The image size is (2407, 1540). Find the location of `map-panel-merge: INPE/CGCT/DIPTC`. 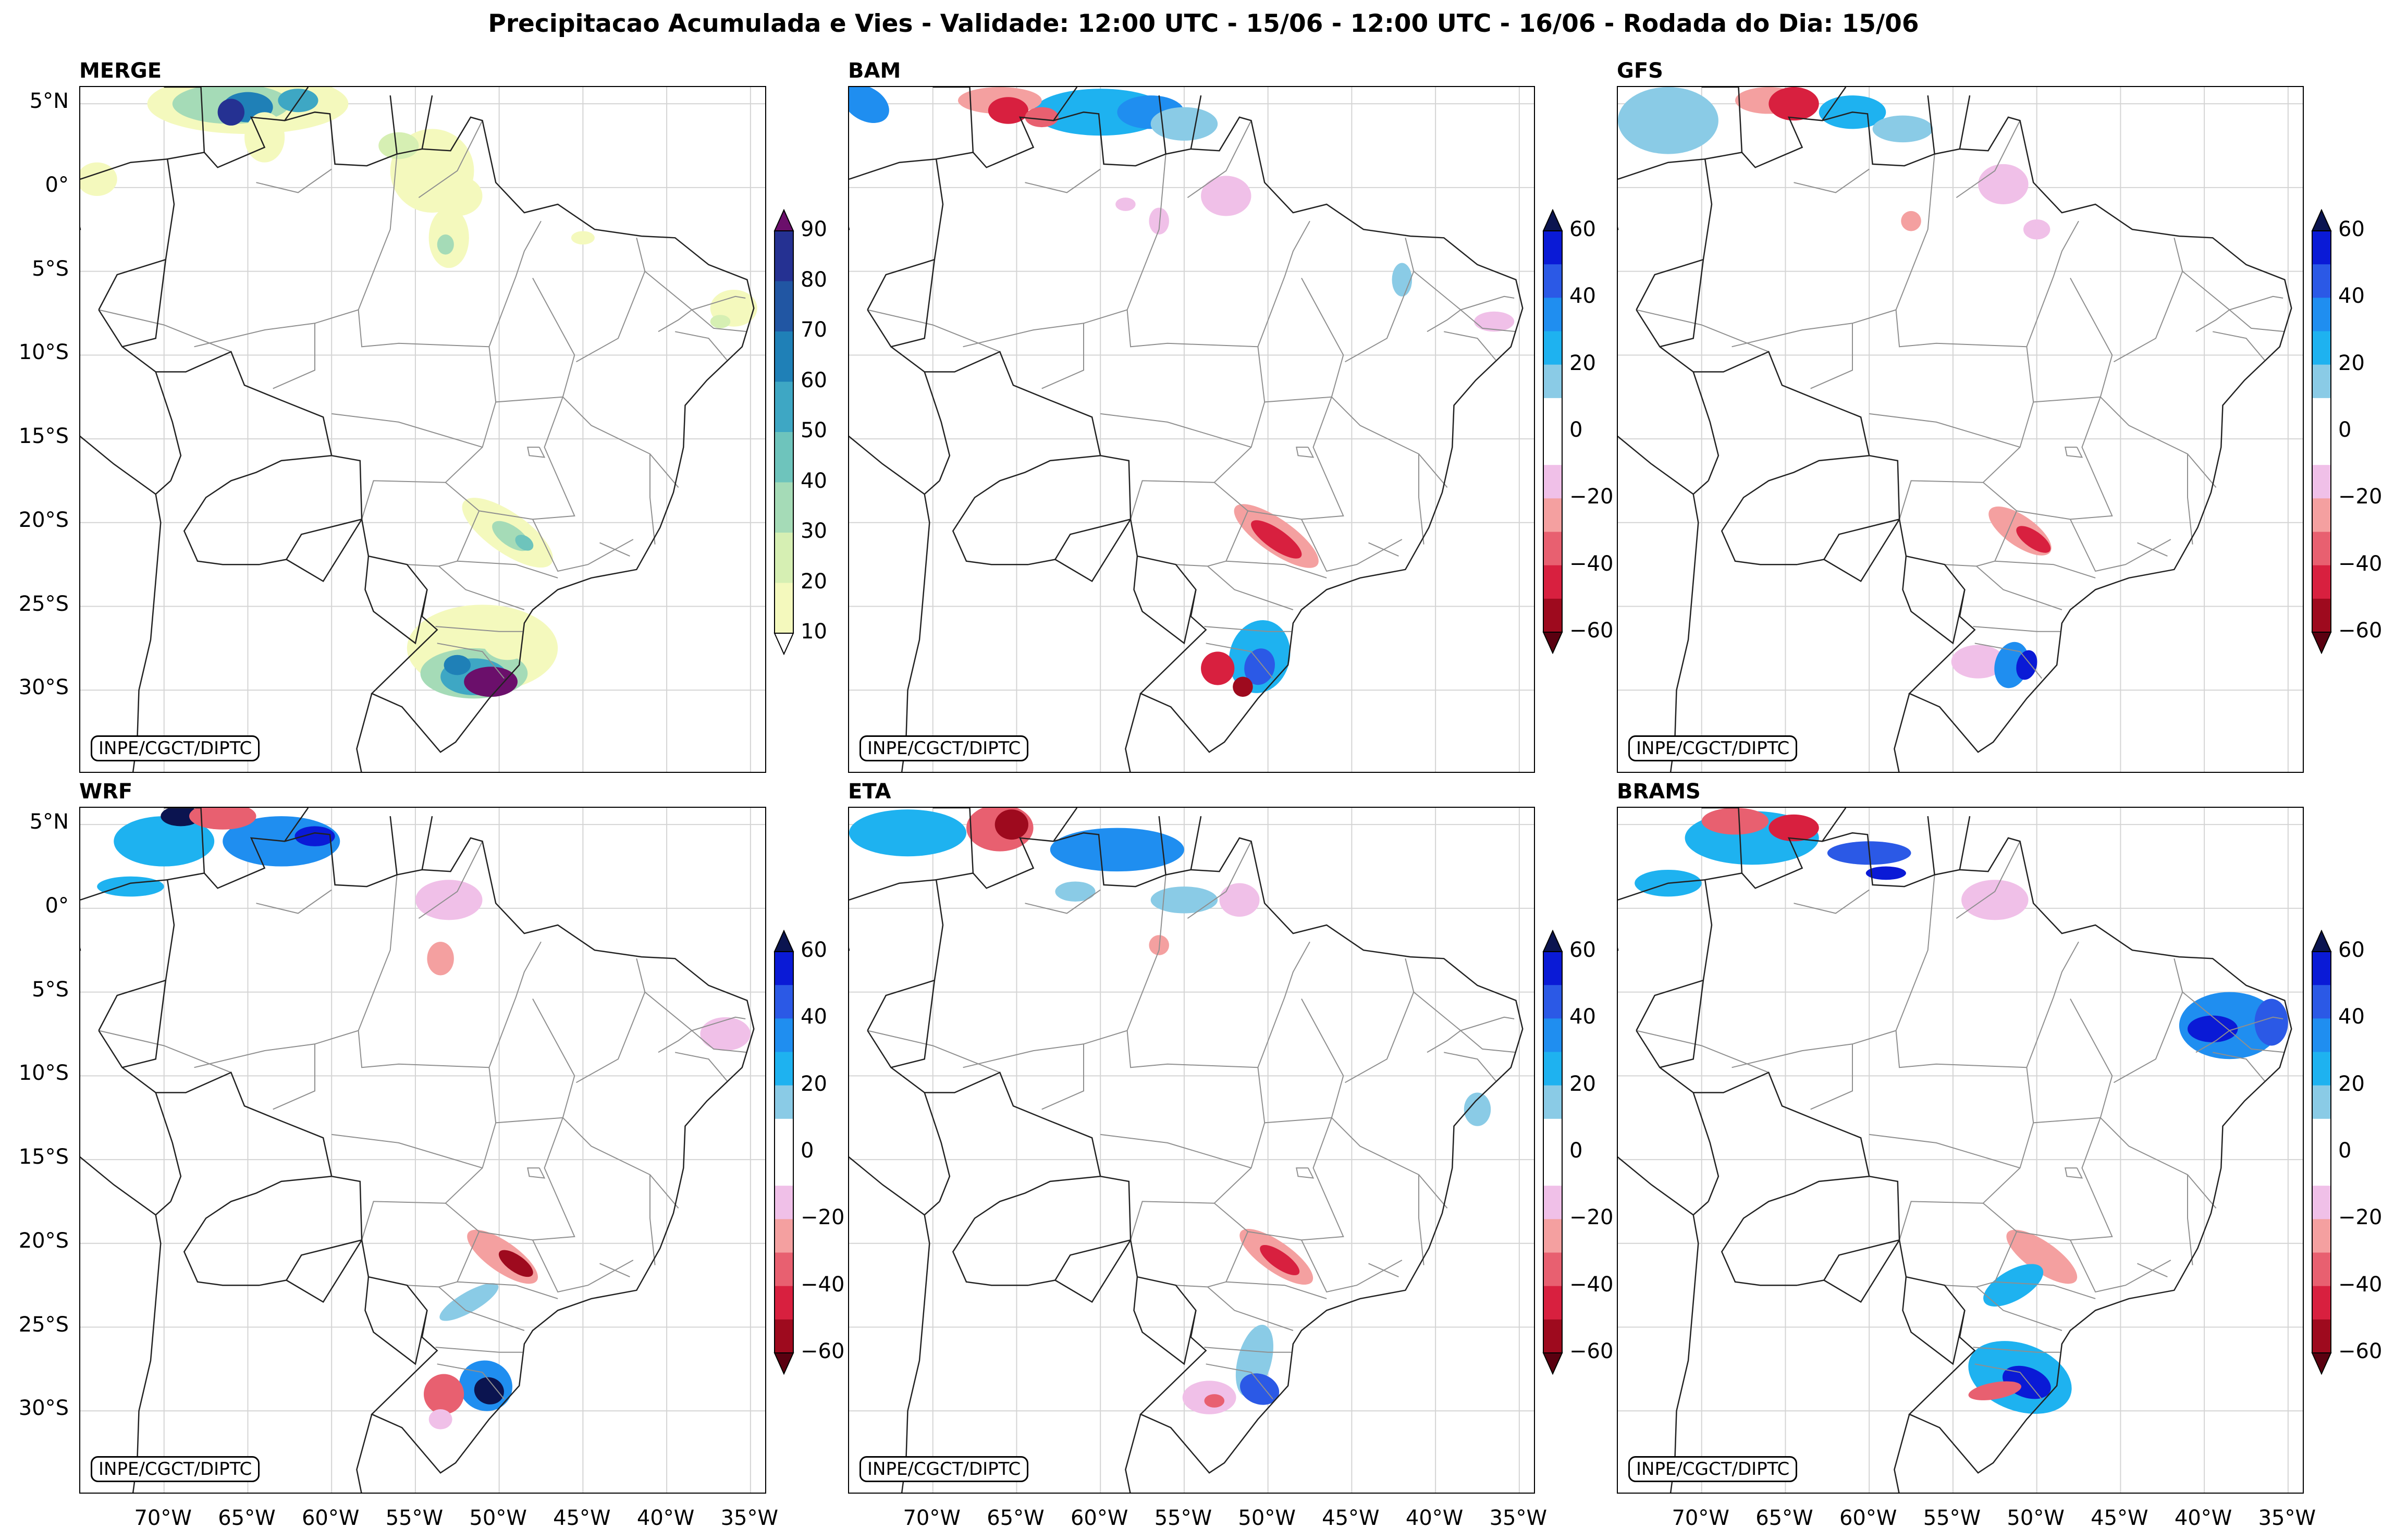

map-panel-merge: INPE/CGCT/DIPTC is located at coordinates (422, 429).